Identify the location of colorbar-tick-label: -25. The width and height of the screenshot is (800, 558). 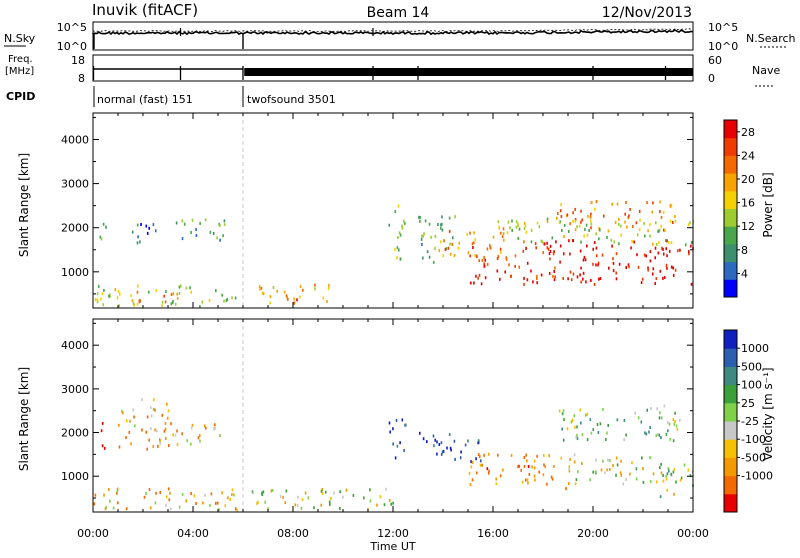
(750, 421).